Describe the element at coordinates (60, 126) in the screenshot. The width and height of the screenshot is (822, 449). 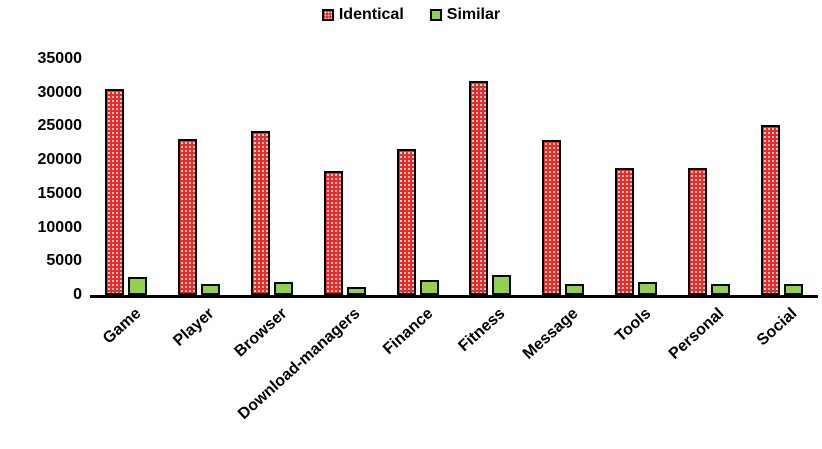
I see `y-tick-label: 25000` at that location.